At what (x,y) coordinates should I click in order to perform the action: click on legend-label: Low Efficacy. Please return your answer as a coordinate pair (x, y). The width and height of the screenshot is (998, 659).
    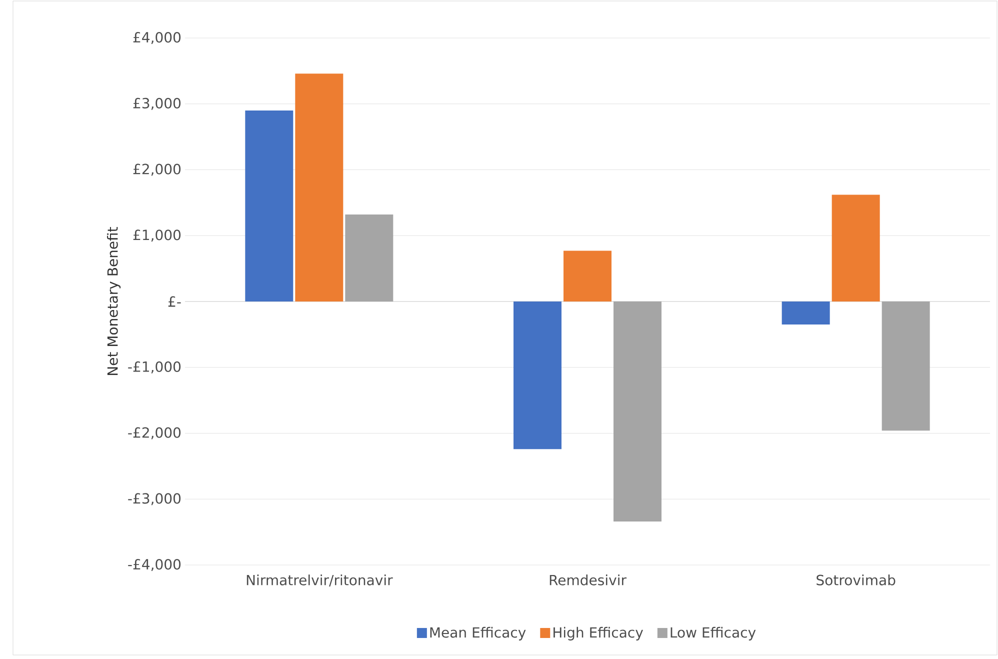
    Looking at the image, I should click on (713, 633).